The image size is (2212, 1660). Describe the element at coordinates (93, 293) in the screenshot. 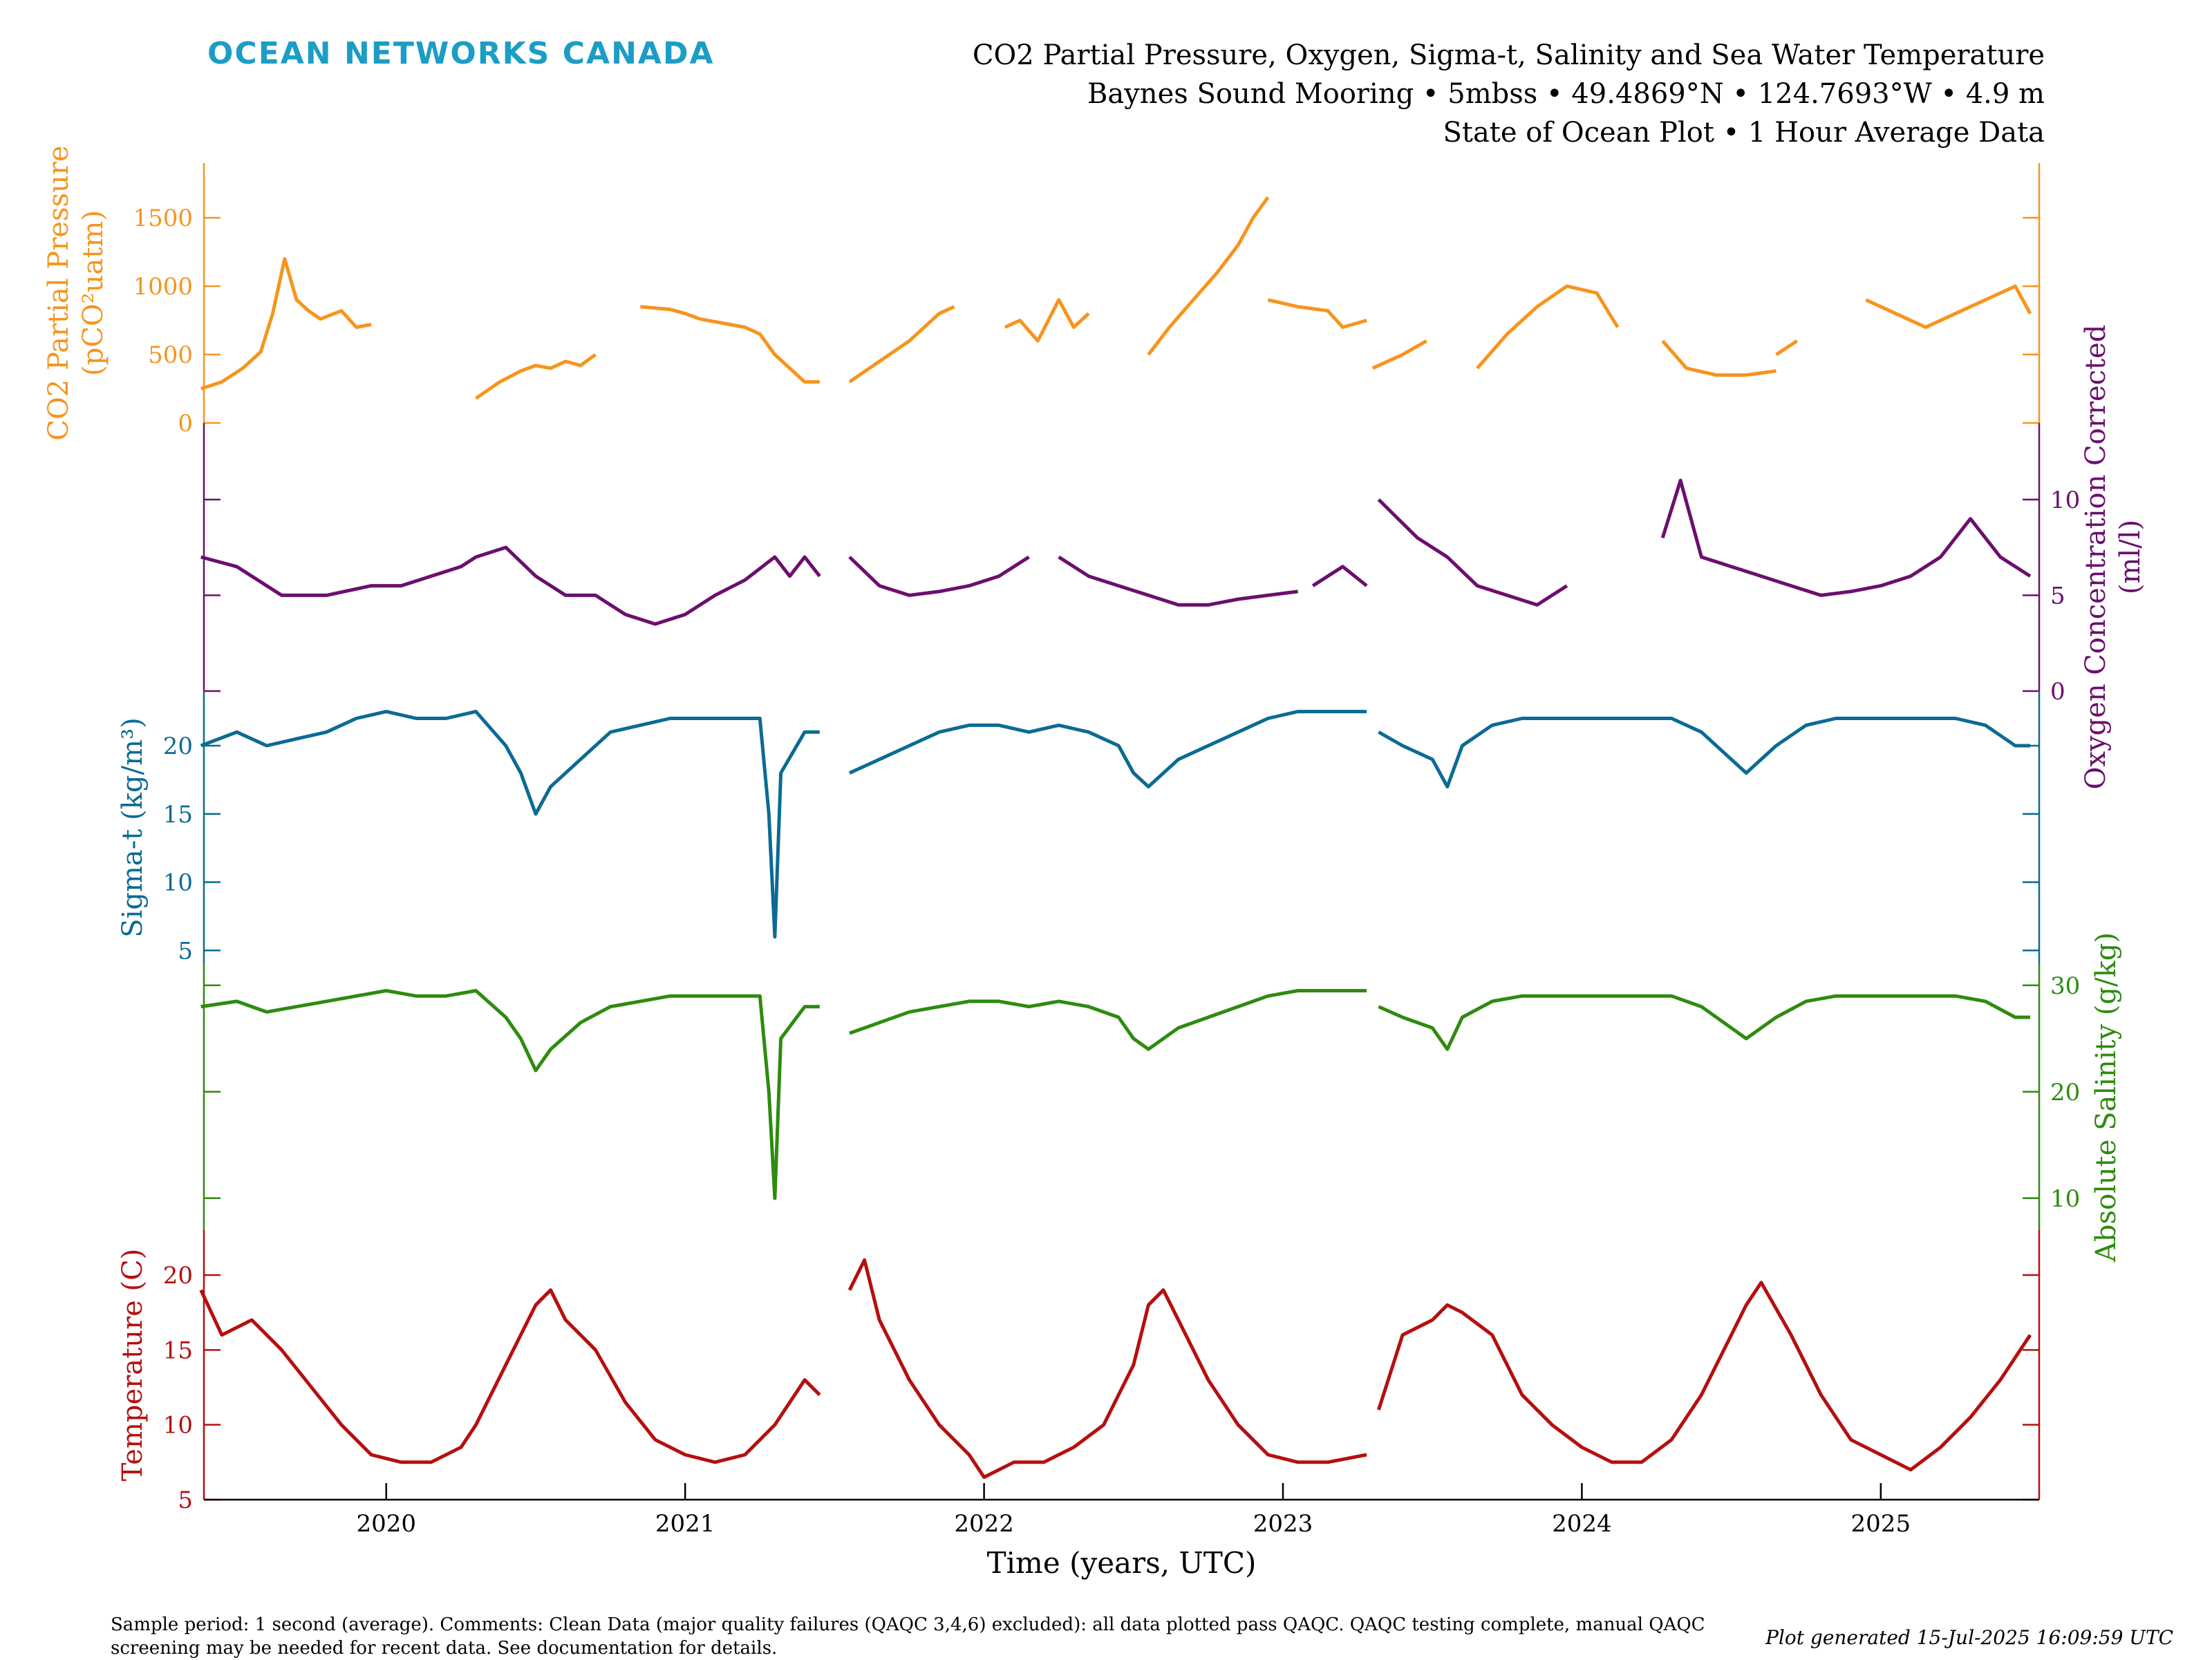

I see `y-axis-label-co2: (pCO²uatm)` at that location.